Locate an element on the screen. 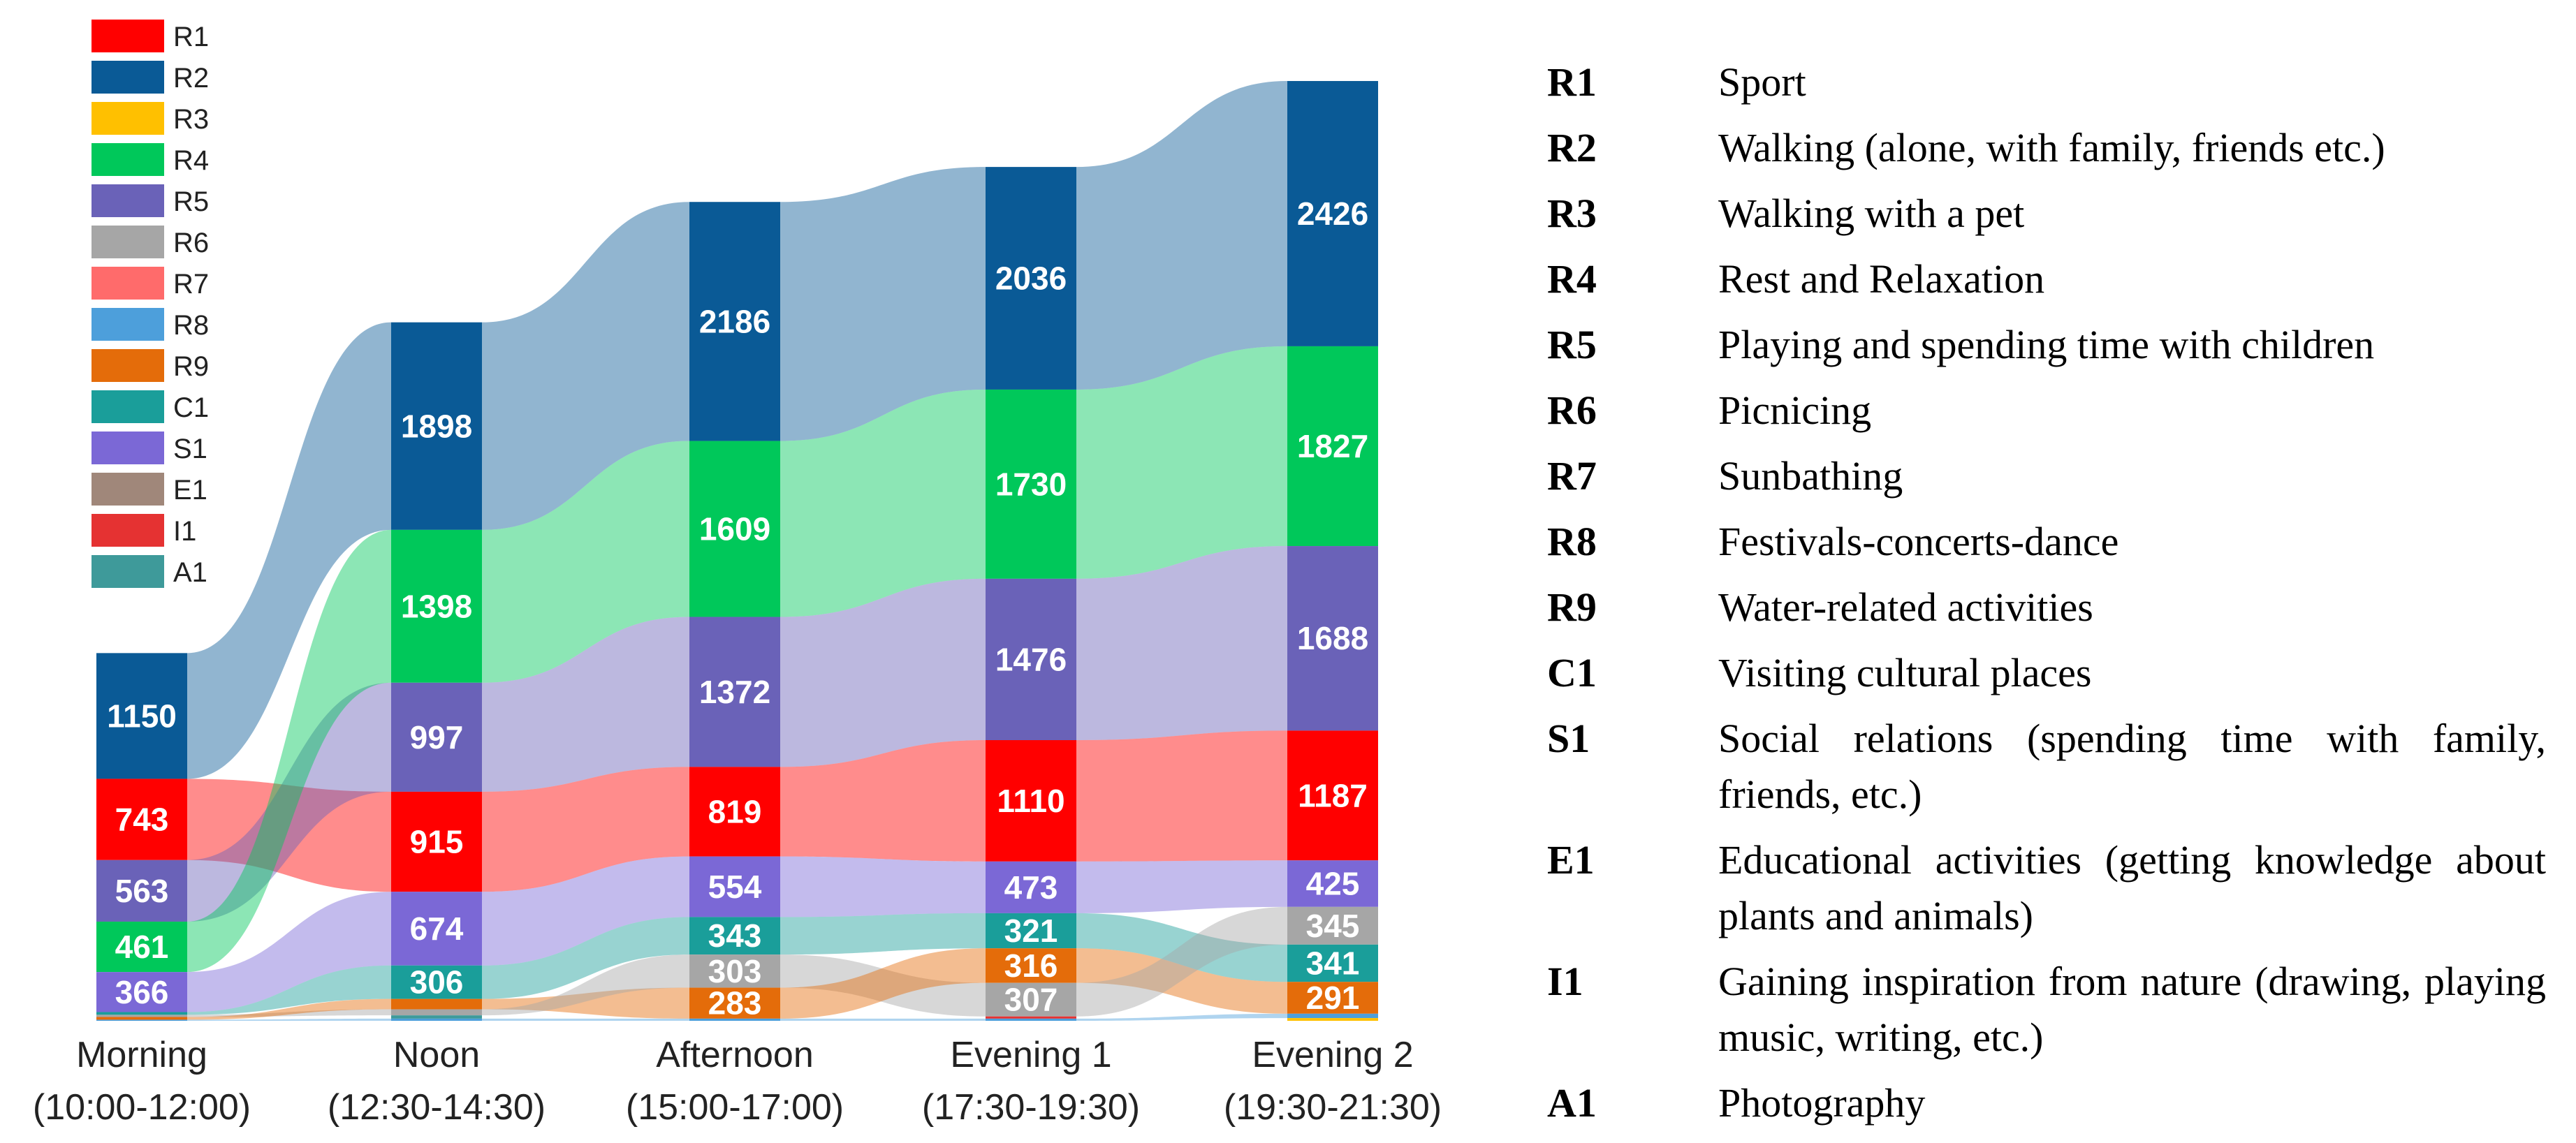 The height and width of the screenshot is (1143, 2576). value-label-r1-3: 1110 is located at coordinates (1030, 801).